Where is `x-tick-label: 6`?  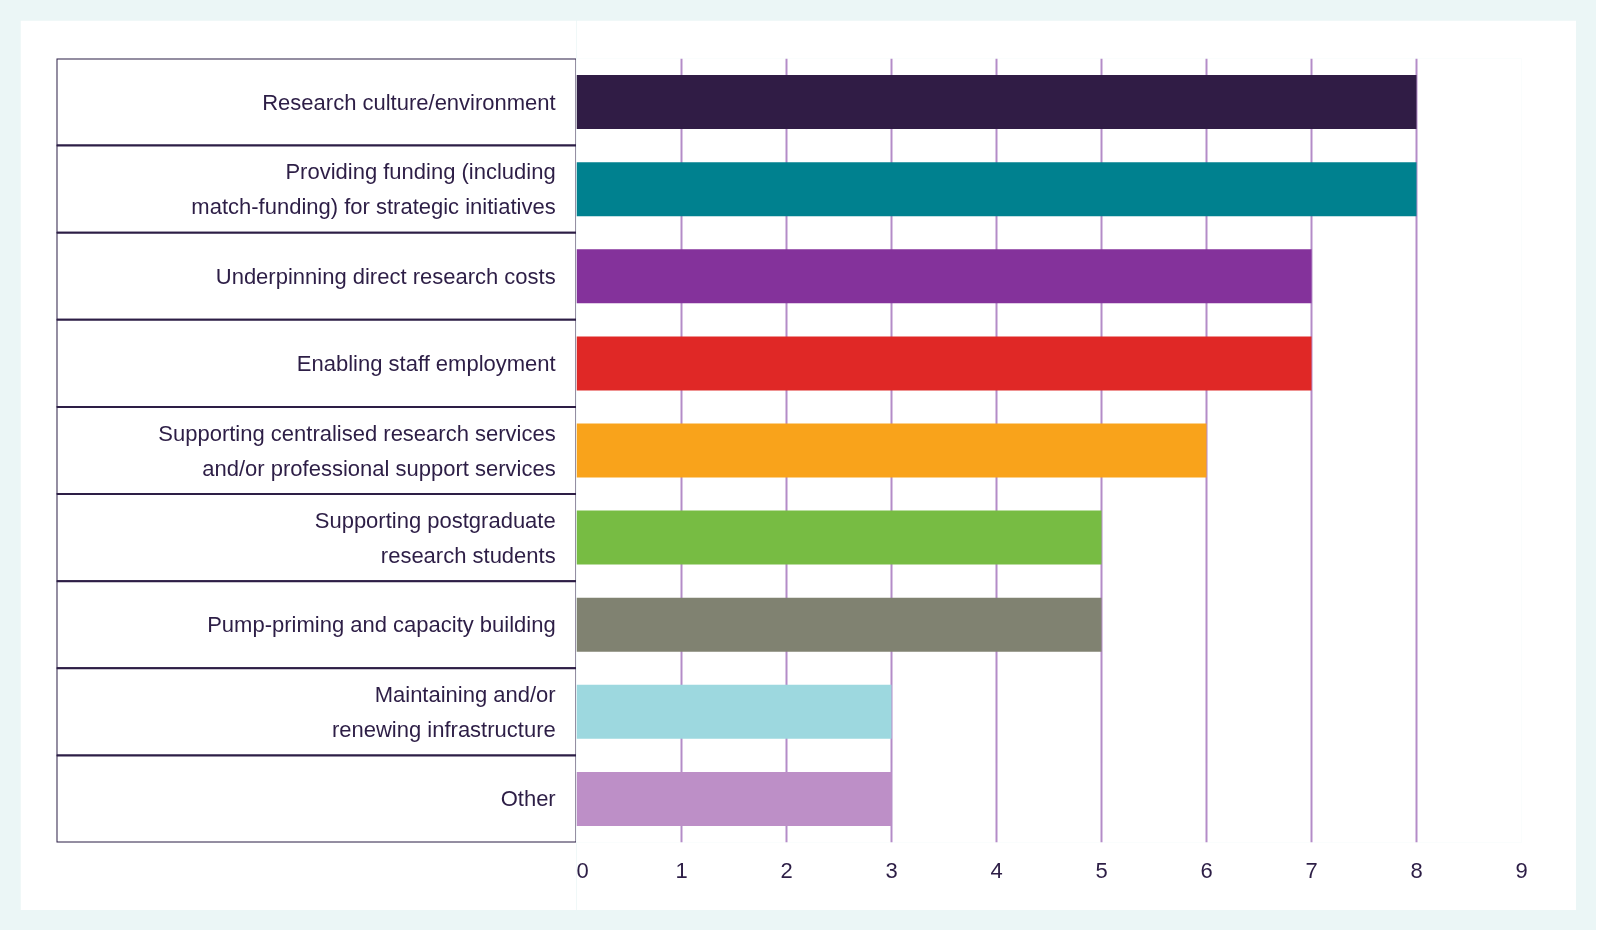
x-tick-label: 6 is located at coordinates (1206, 870).